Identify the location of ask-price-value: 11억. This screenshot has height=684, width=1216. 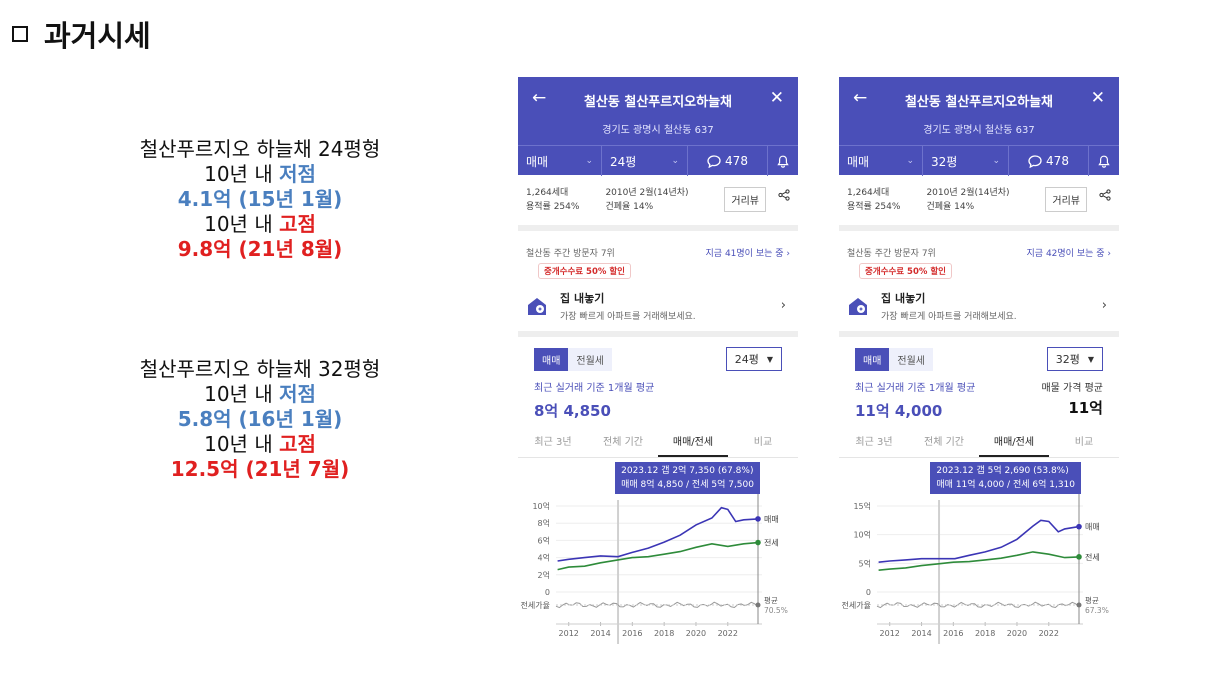
(1085, 408).